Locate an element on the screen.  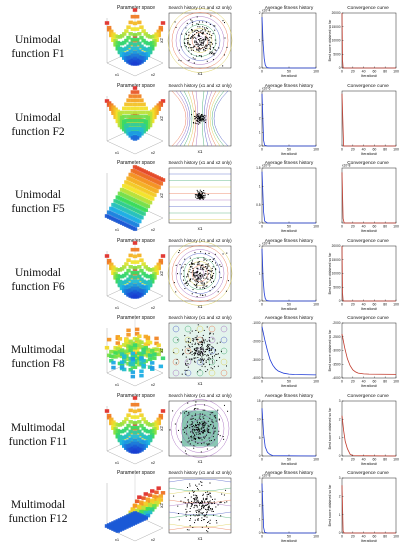
x-tick-label: 80 is located at coordinates (385, 150).